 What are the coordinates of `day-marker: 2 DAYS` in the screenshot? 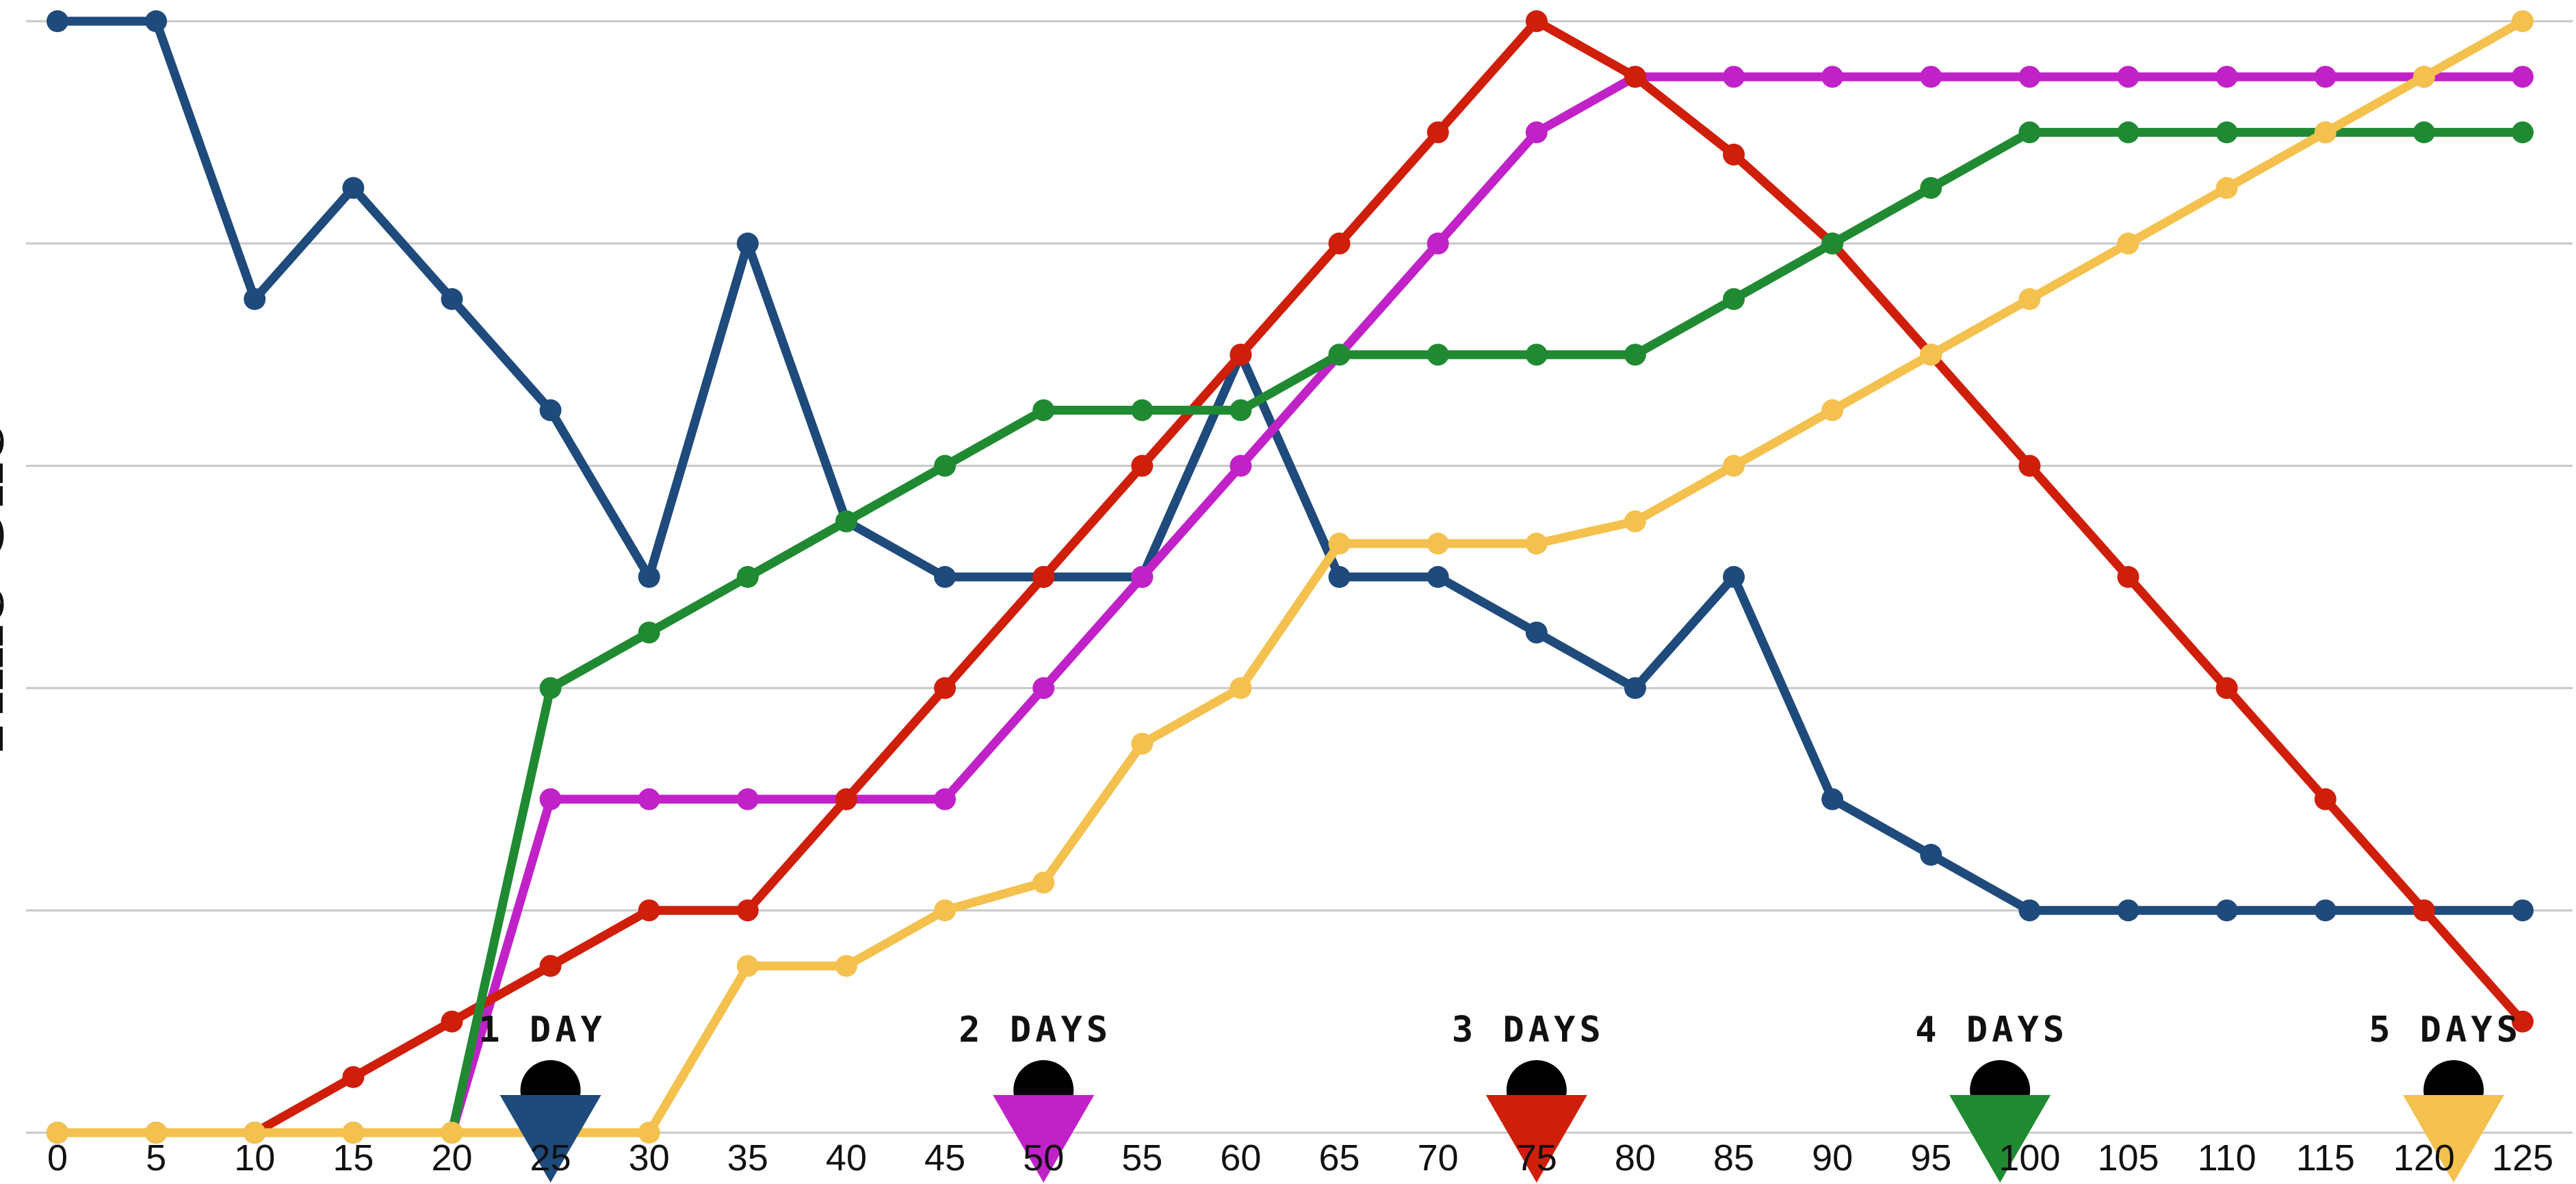 It's located at (1035, 1096).